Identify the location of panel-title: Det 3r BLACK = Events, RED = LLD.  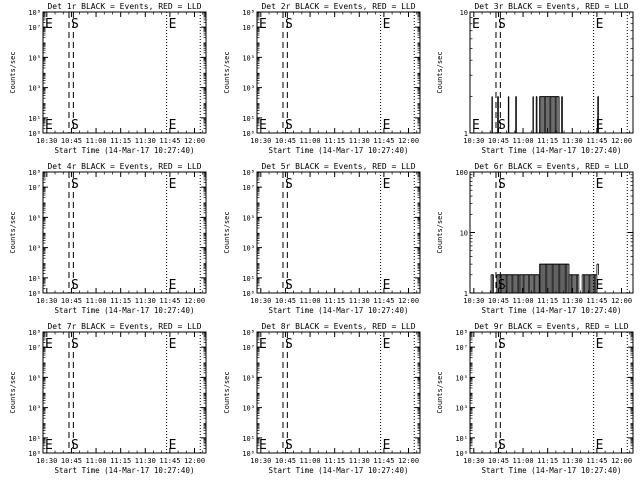
(551, 6).